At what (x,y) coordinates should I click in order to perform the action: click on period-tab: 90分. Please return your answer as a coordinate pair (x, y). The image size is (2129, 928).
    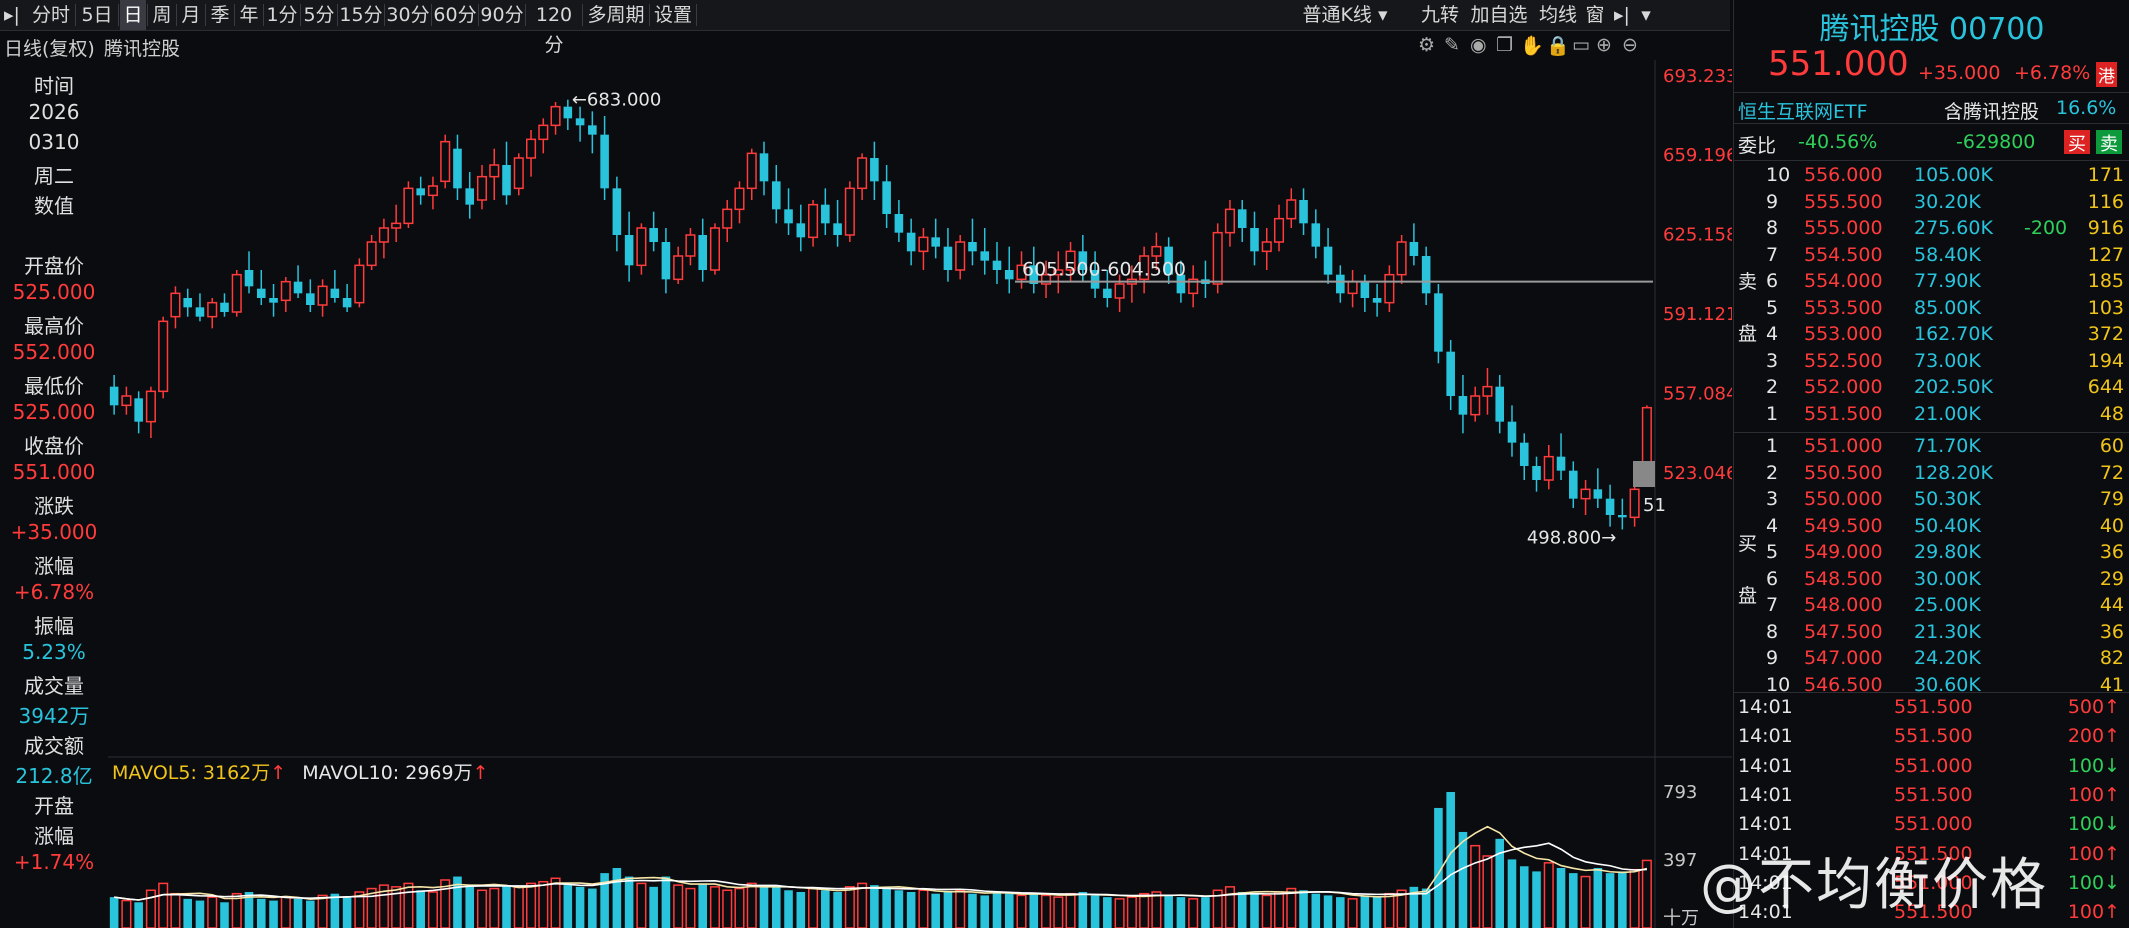
    Looking at the image, I should click on (502, 15).